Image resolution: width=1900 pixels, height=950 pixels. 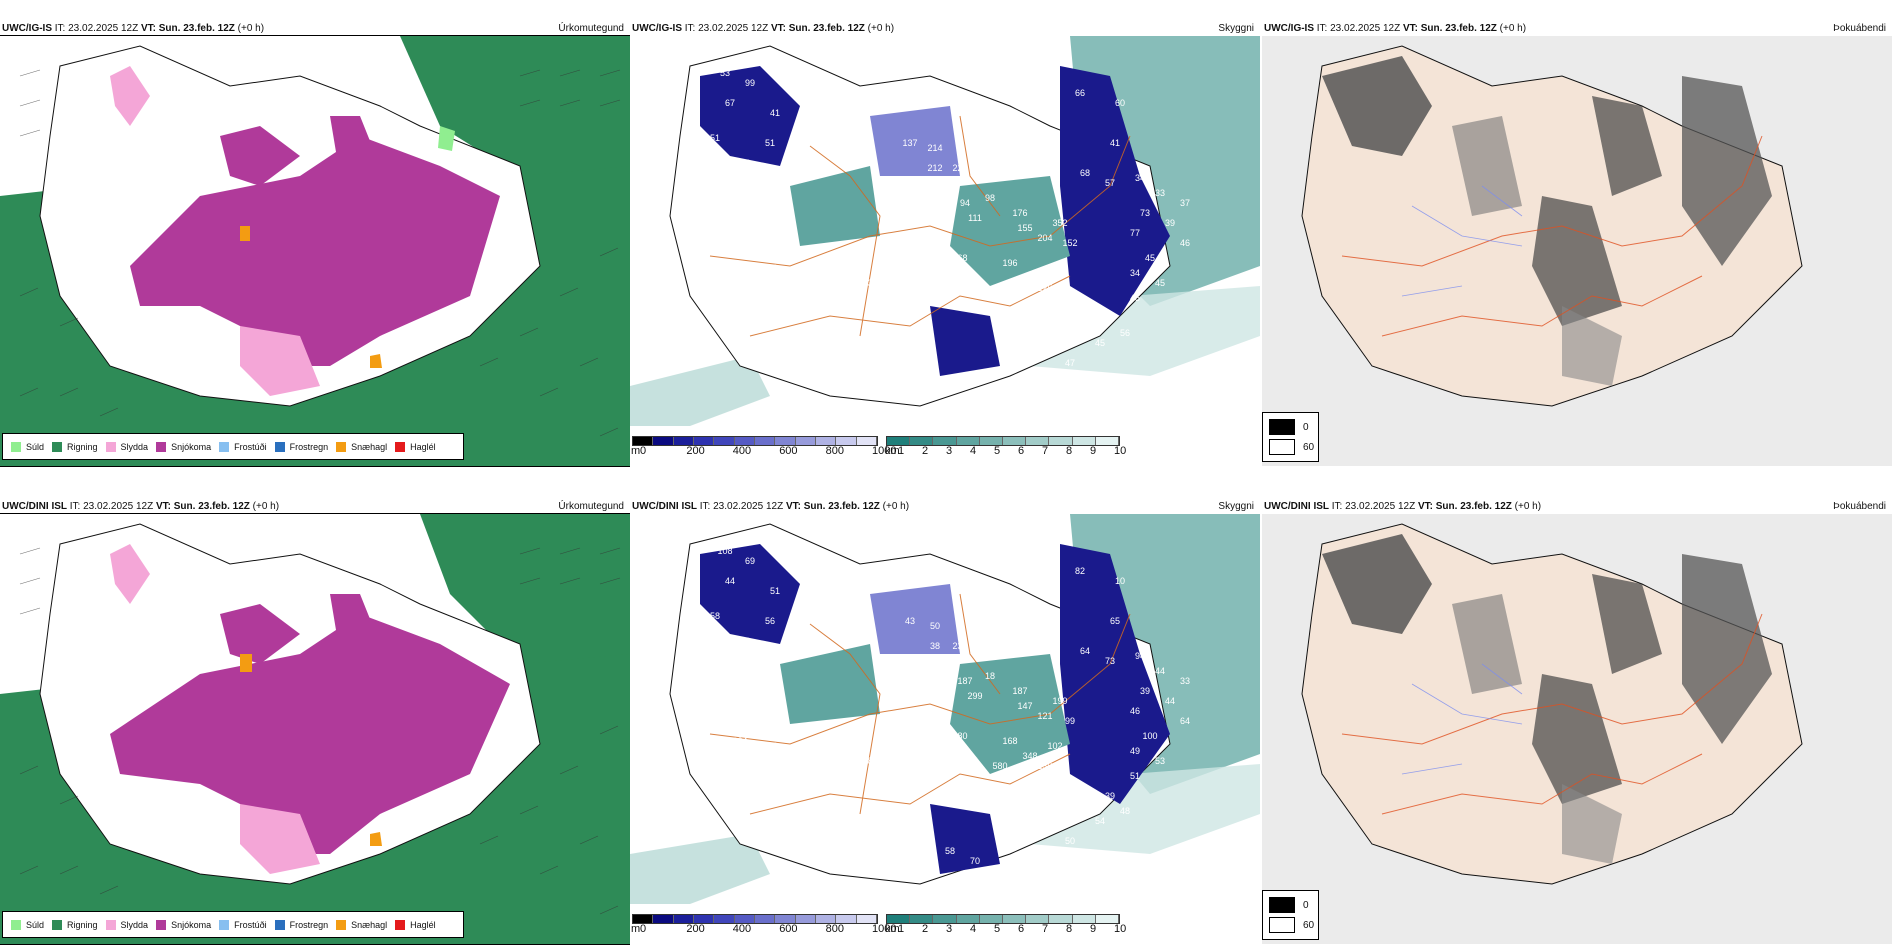 I want to click on ceiling-value-label: 128, so click(x=864, y=761).